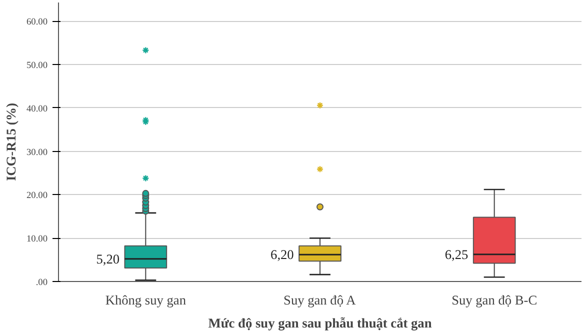 This screenshot has width=586, height=333. I want to click on annotation: 5,20, so click(108, 258).